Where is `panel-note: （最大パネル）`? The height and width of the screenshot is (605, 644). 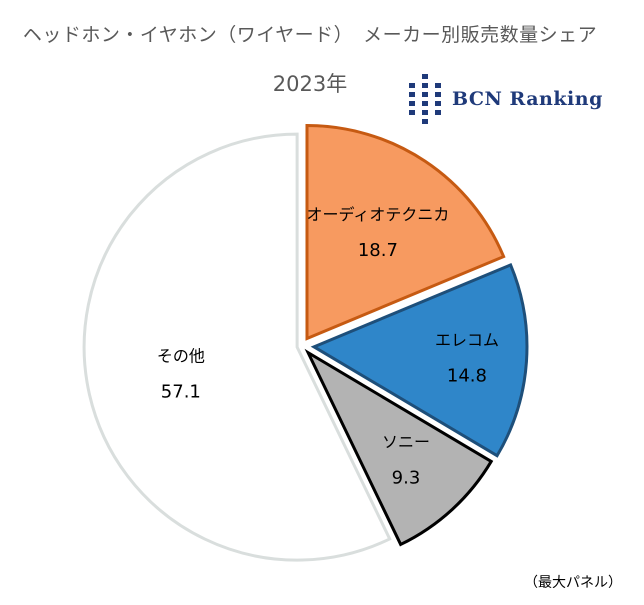
panel-note: （最大パネル） is located at coordinates (573, 583).